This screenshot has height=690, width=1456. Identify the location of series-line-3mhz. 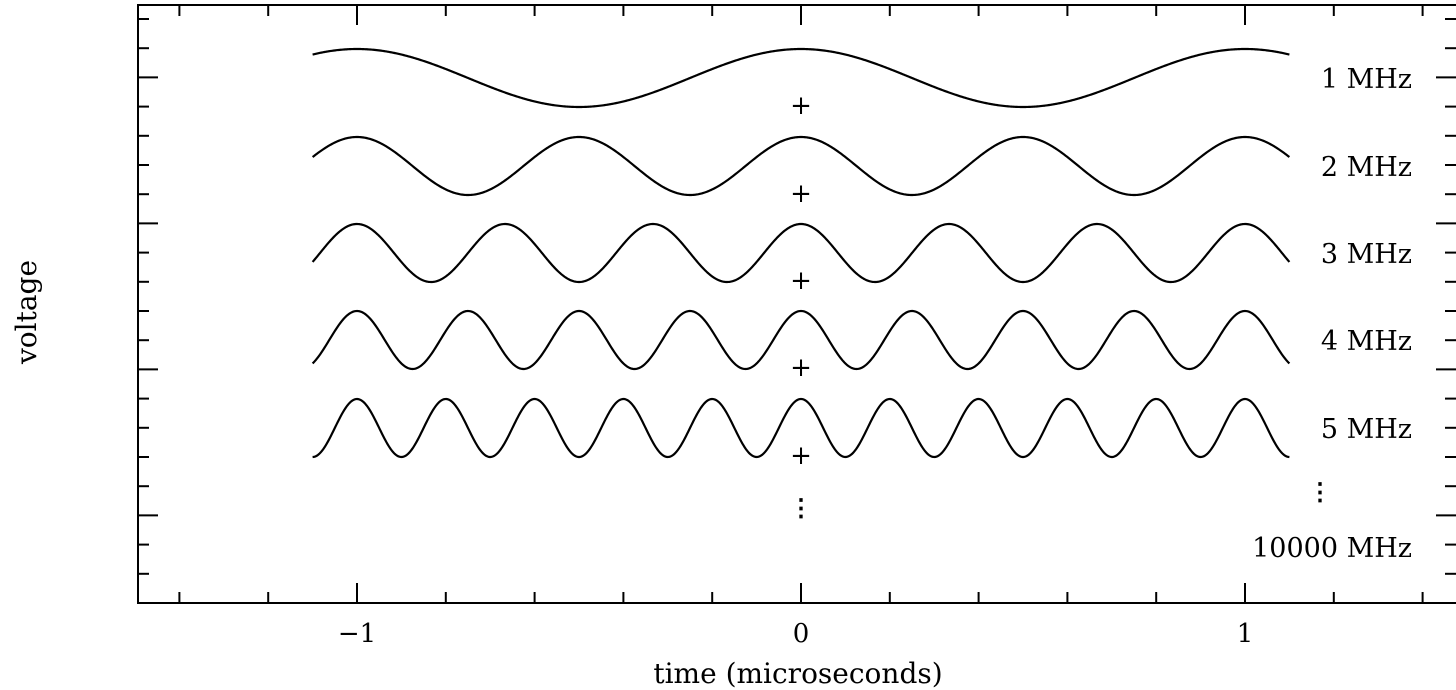
(801, 253).